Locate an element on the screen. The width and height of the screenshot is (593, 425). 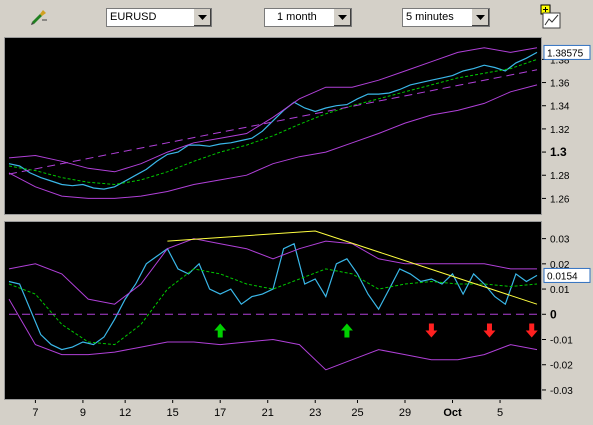
y-tick-label: 1.32 is located at coordinates (560, 130).